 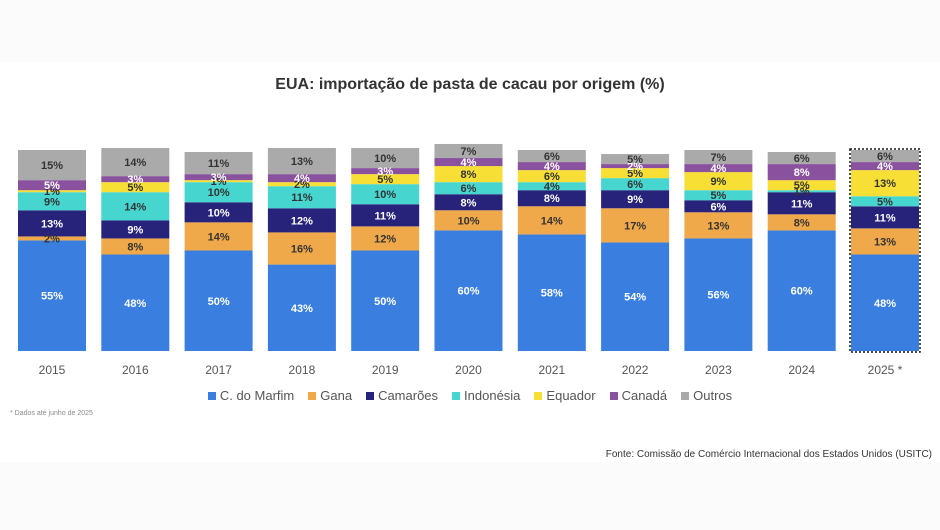 I want to click on data-label: 56%, so click(x=718, y=296).